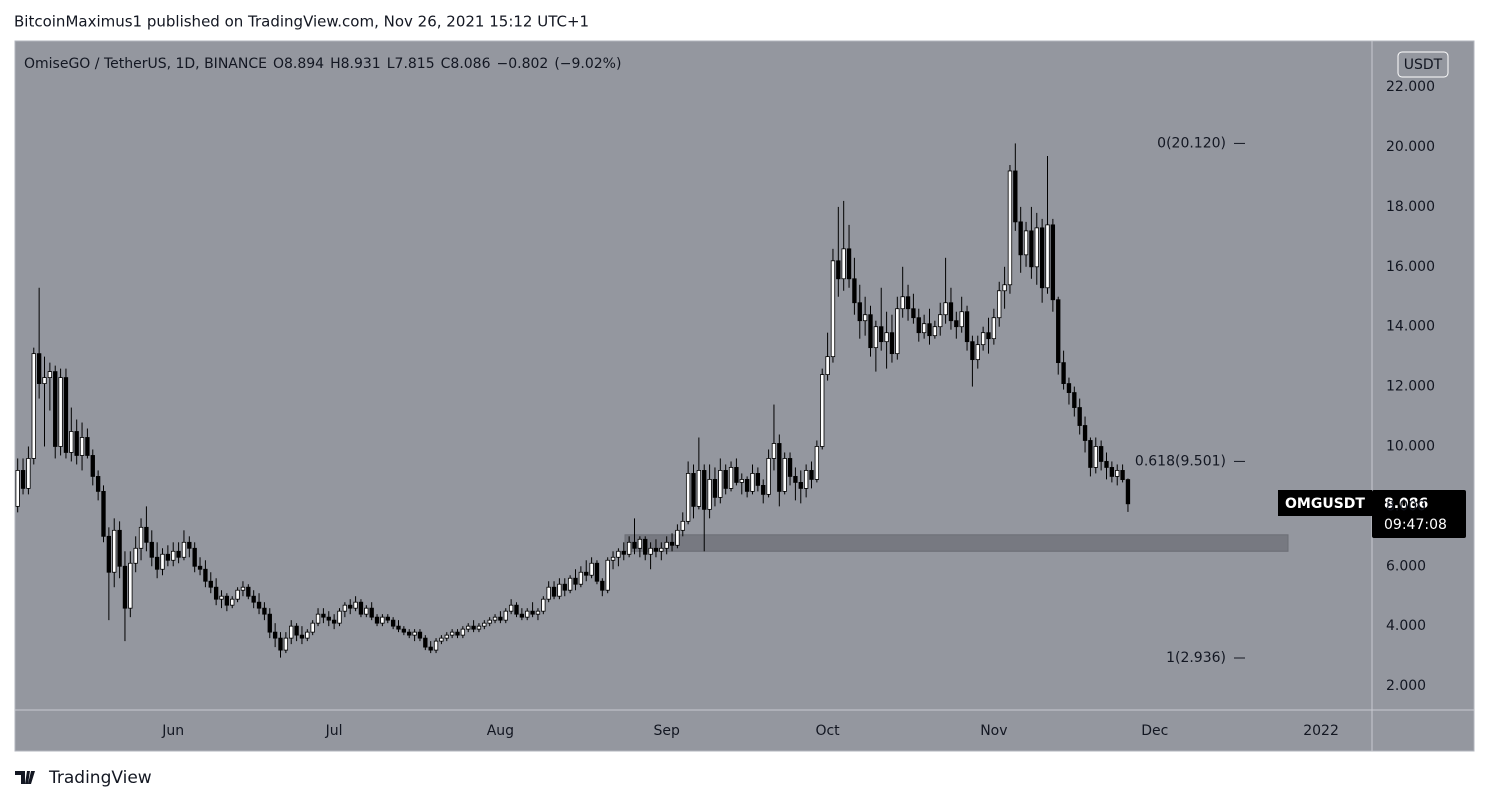 This screenshot has height=805, width=1489. I want to click on y-tick-label: 14.000, so click(1410, 327).